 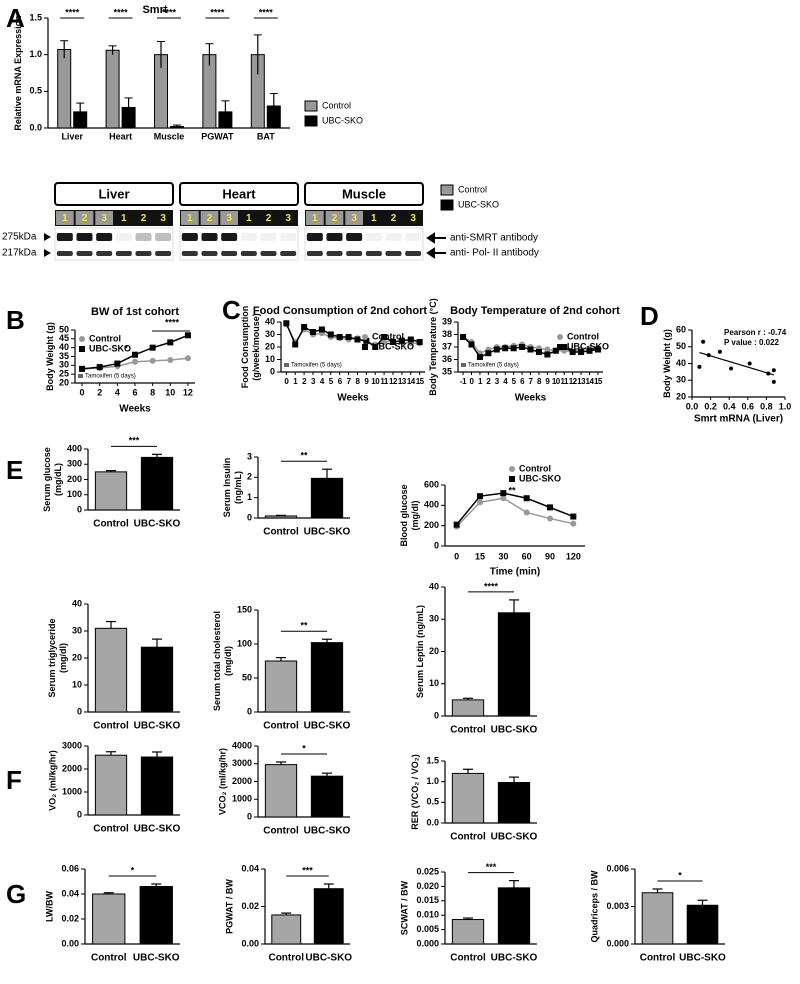 I want to click on treatment-label: Tamoxifen (5 days), so click(x=316, y=366).